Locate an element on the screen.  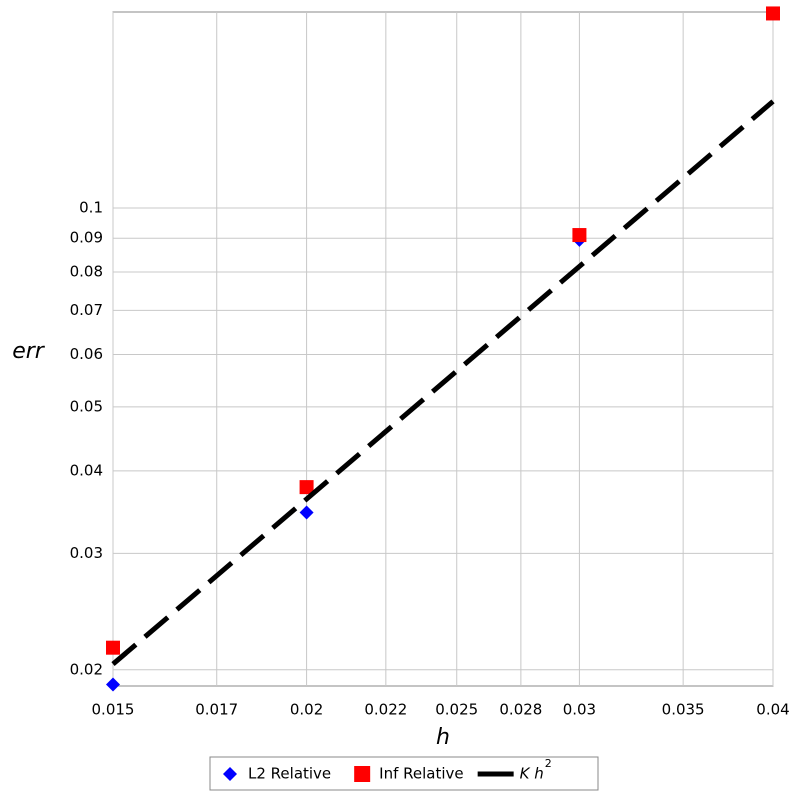
y-tick-label: 0.09 is located at coordinates (86, 238).